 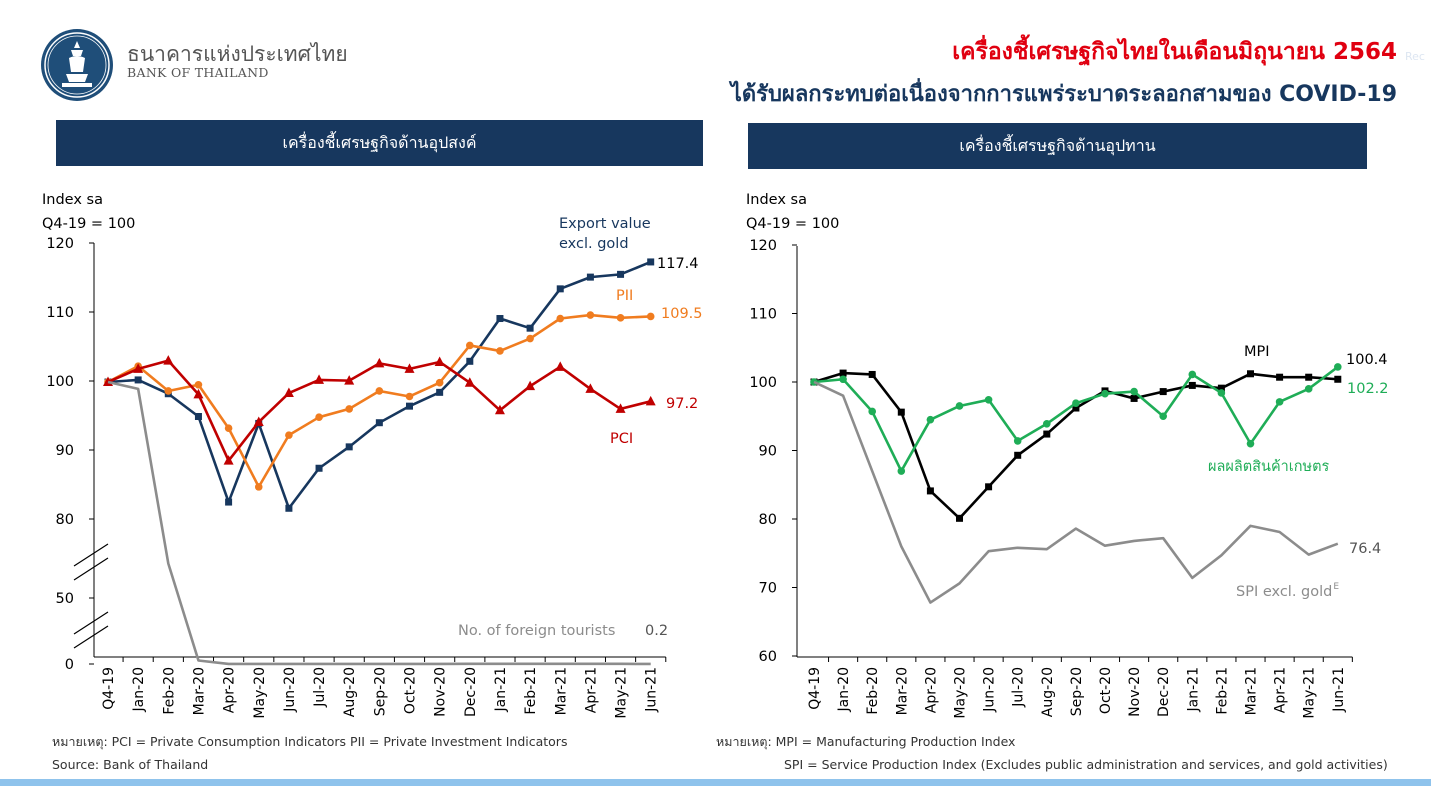 What do you see at coordinates (1367, 360) in the screenshot?
I see `chart-supply-series-0-end-label: 100.4` at bounding box center [1367, 360].